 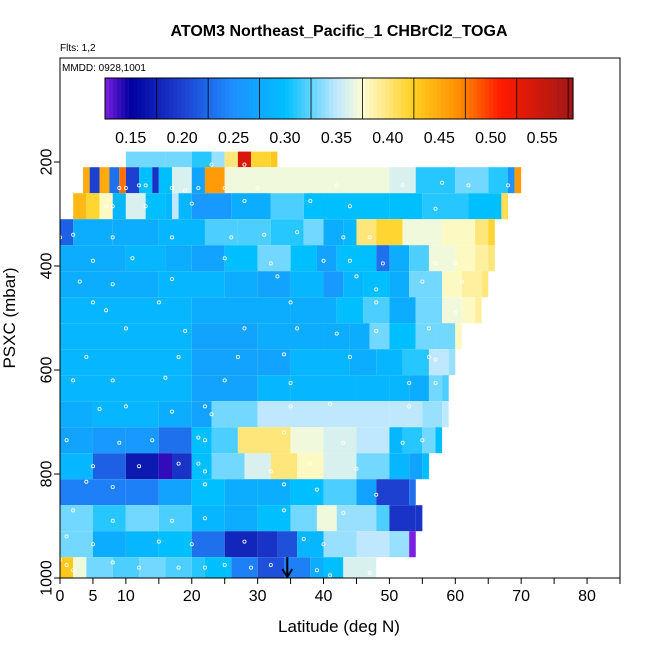 I want to click on y-tick-label: 600, so click(x=47, y=370).